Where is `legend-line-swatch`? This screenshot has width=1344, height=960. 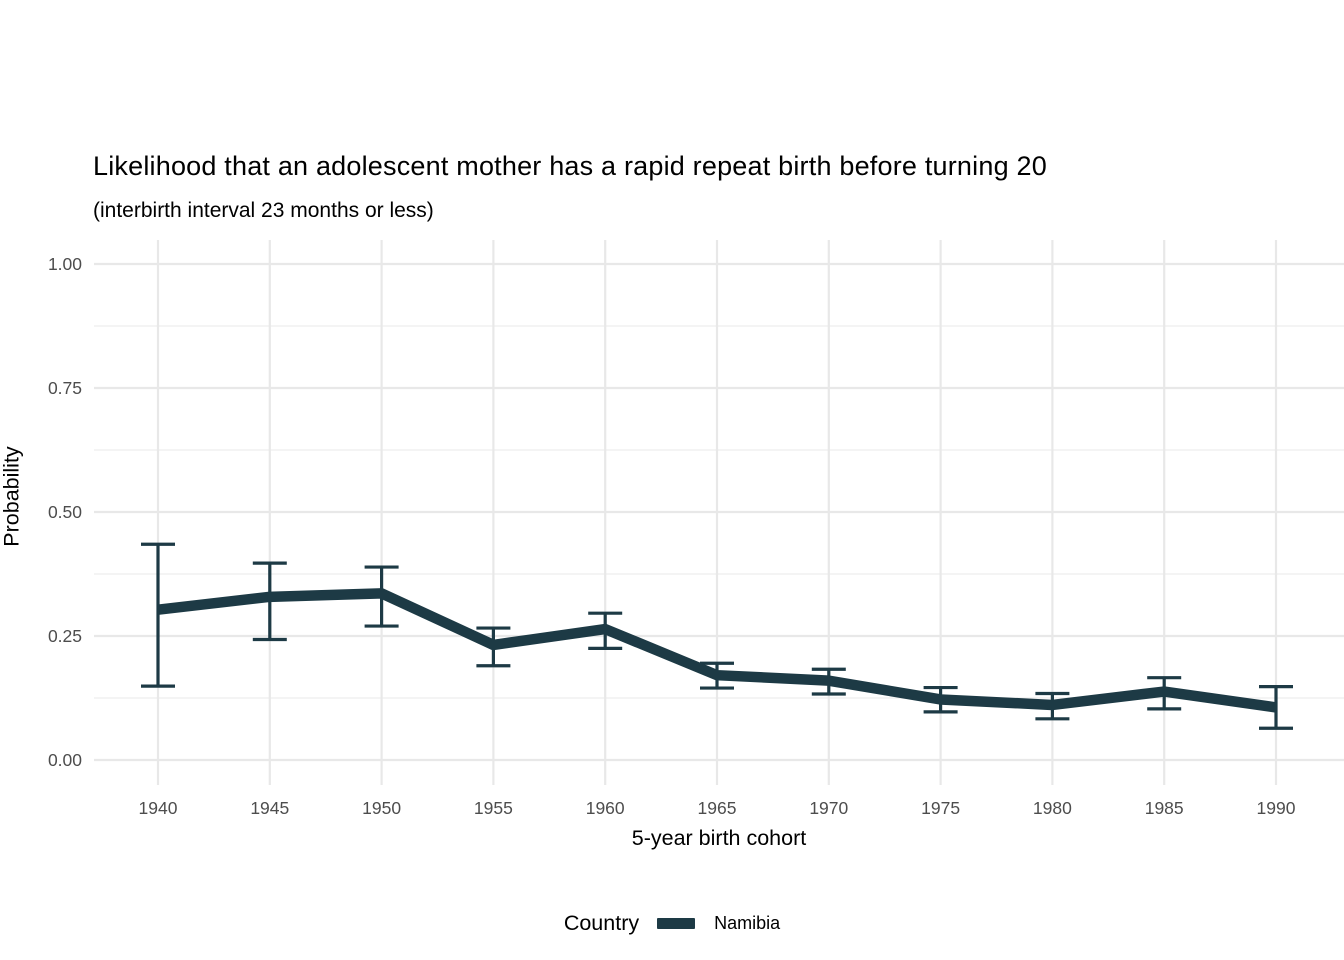
legend-line-swatch is located at coordinates (676, 923).